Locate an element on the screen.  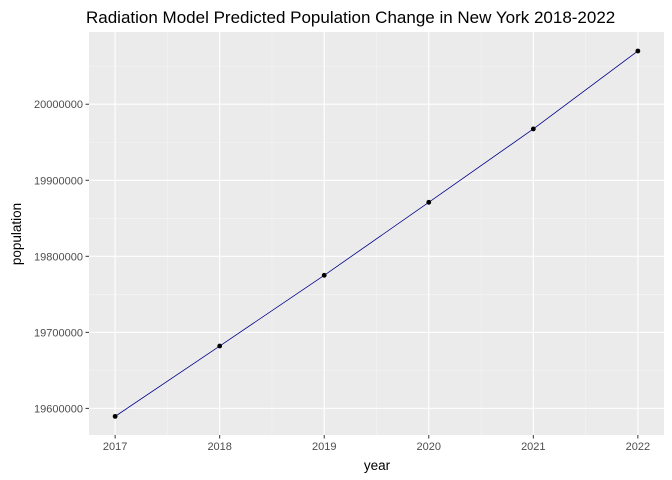
y-axis: 19600000 19700000 19800000 19900000 20000000 is located at coordinates (61, 257).